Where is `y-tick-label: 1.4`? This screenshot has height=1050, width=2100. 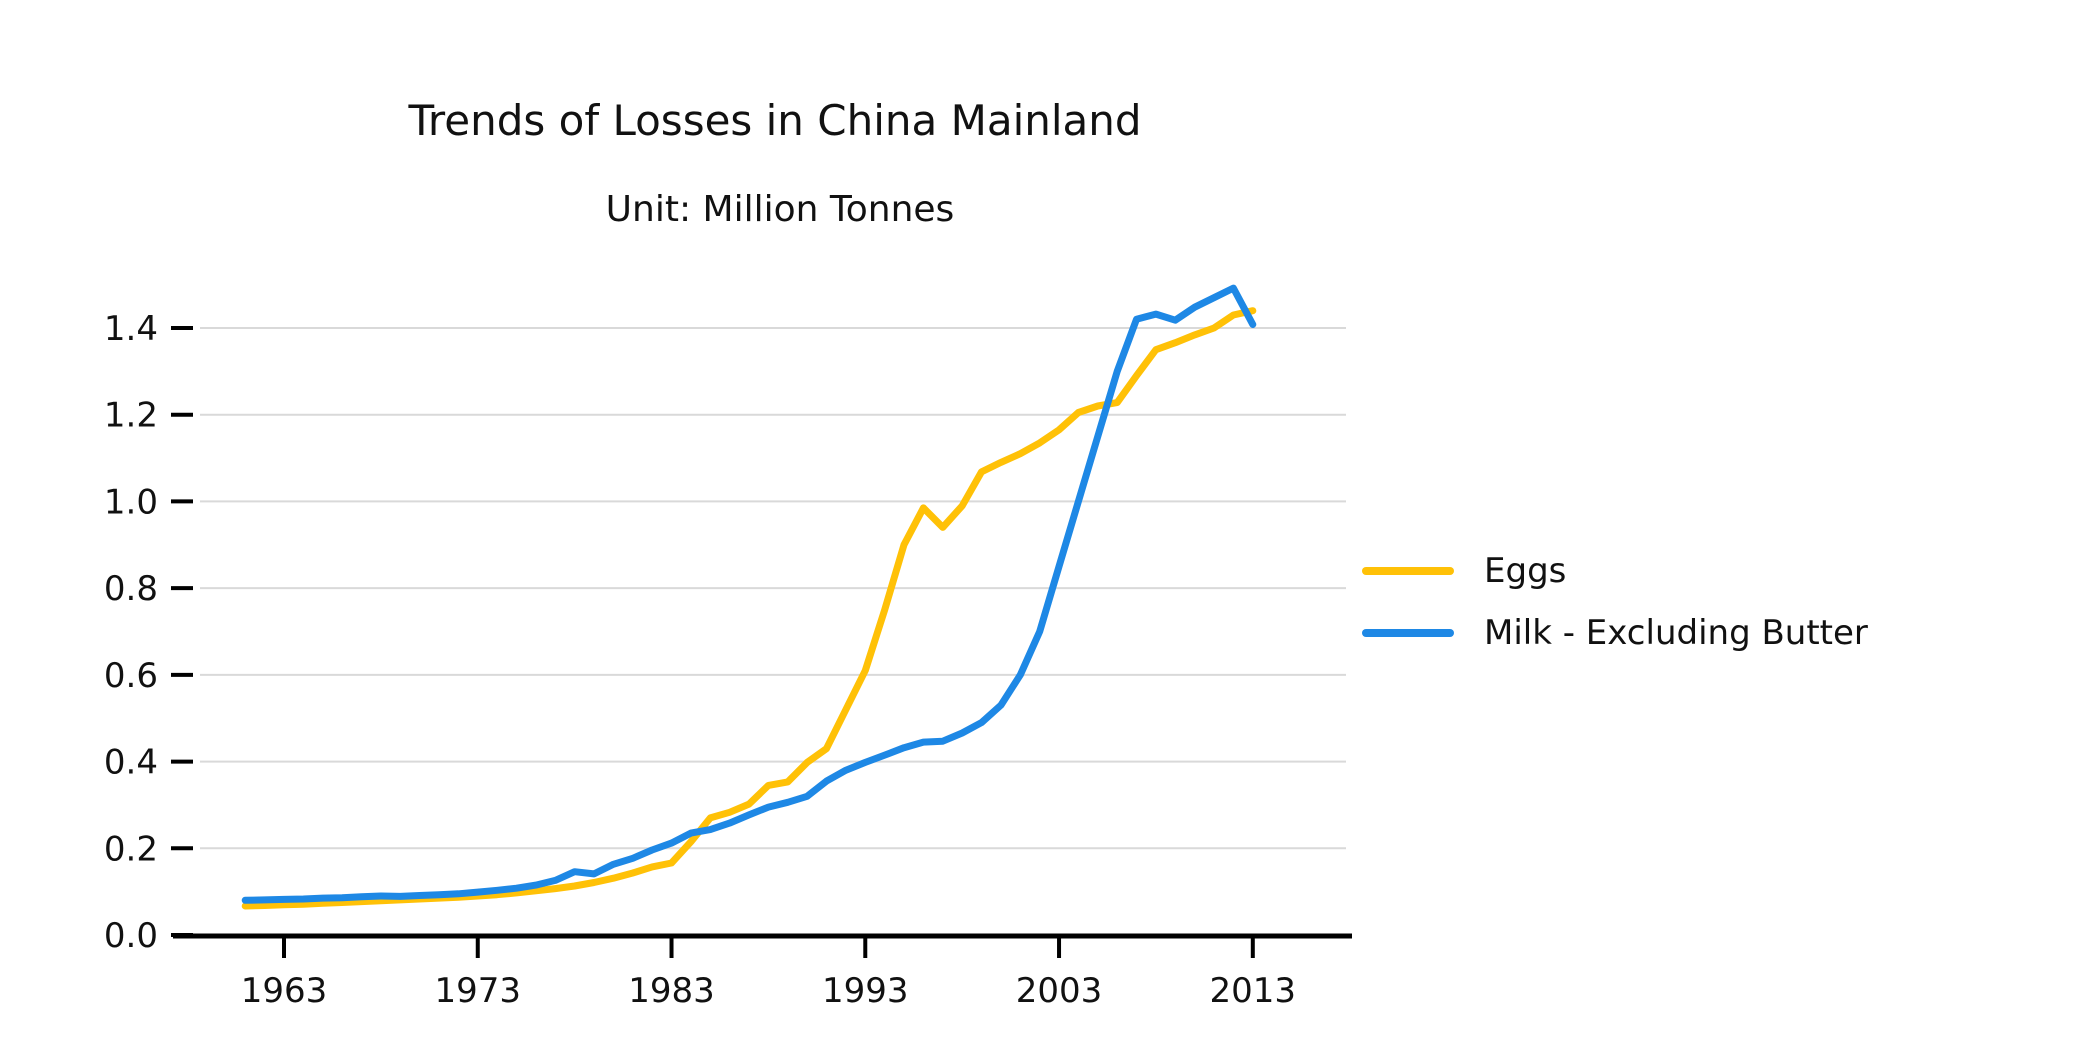
y-tick-label: 1.4 is located at coordinates (131, 329).